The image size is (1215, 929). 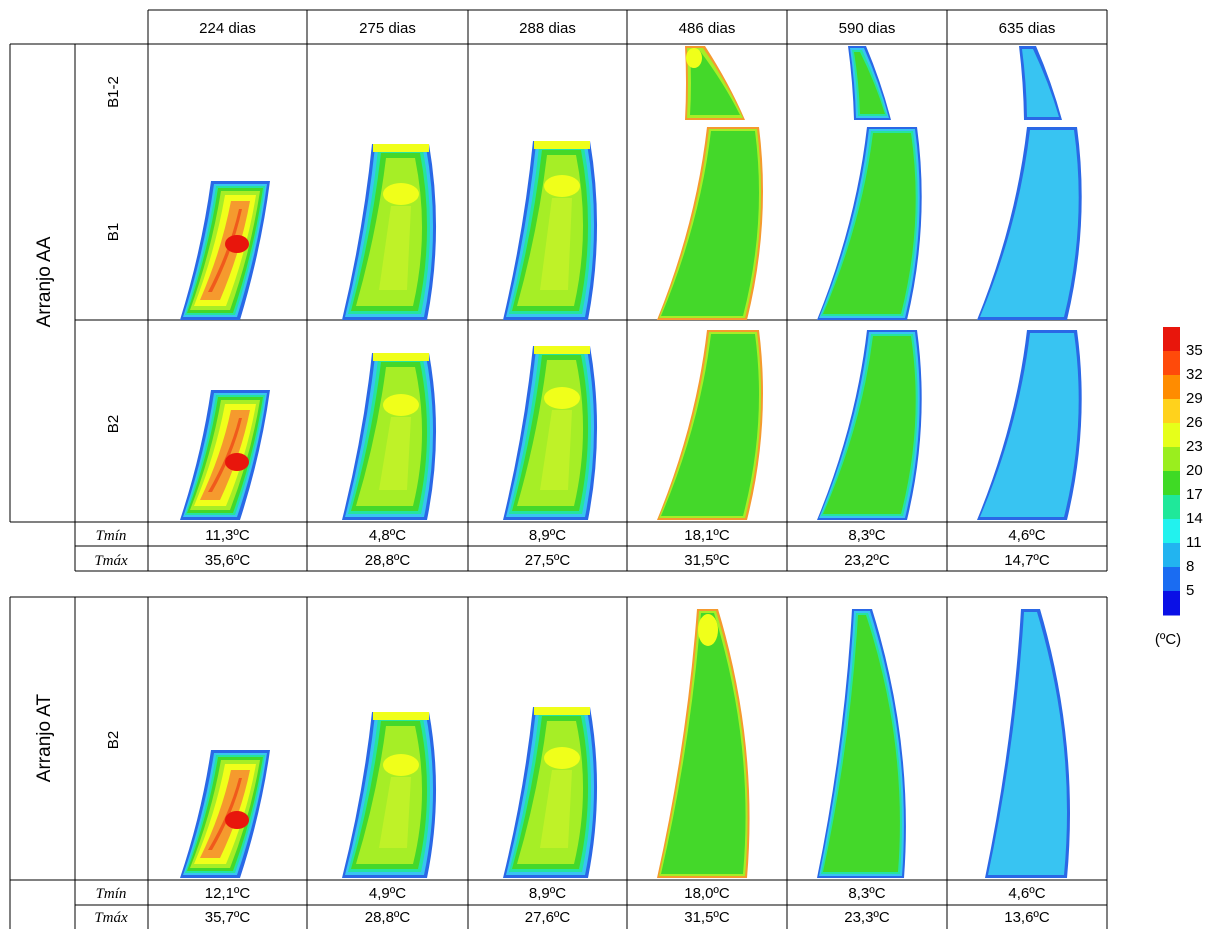 What do you see at coordinates (227, 28) in the screenshot?
I see `column-header: 224 dias` at bounding box center [227, 28].